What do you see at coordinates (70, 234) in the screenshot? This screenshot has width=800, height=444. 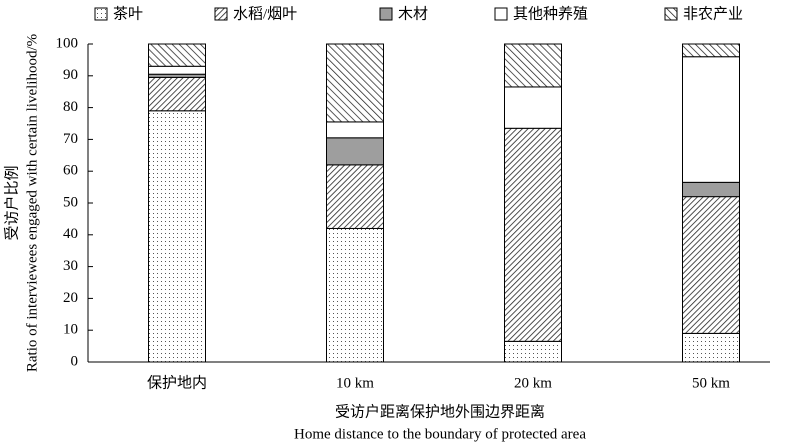 I see `y-tick-label: 40` at bounding box center [70, 234].